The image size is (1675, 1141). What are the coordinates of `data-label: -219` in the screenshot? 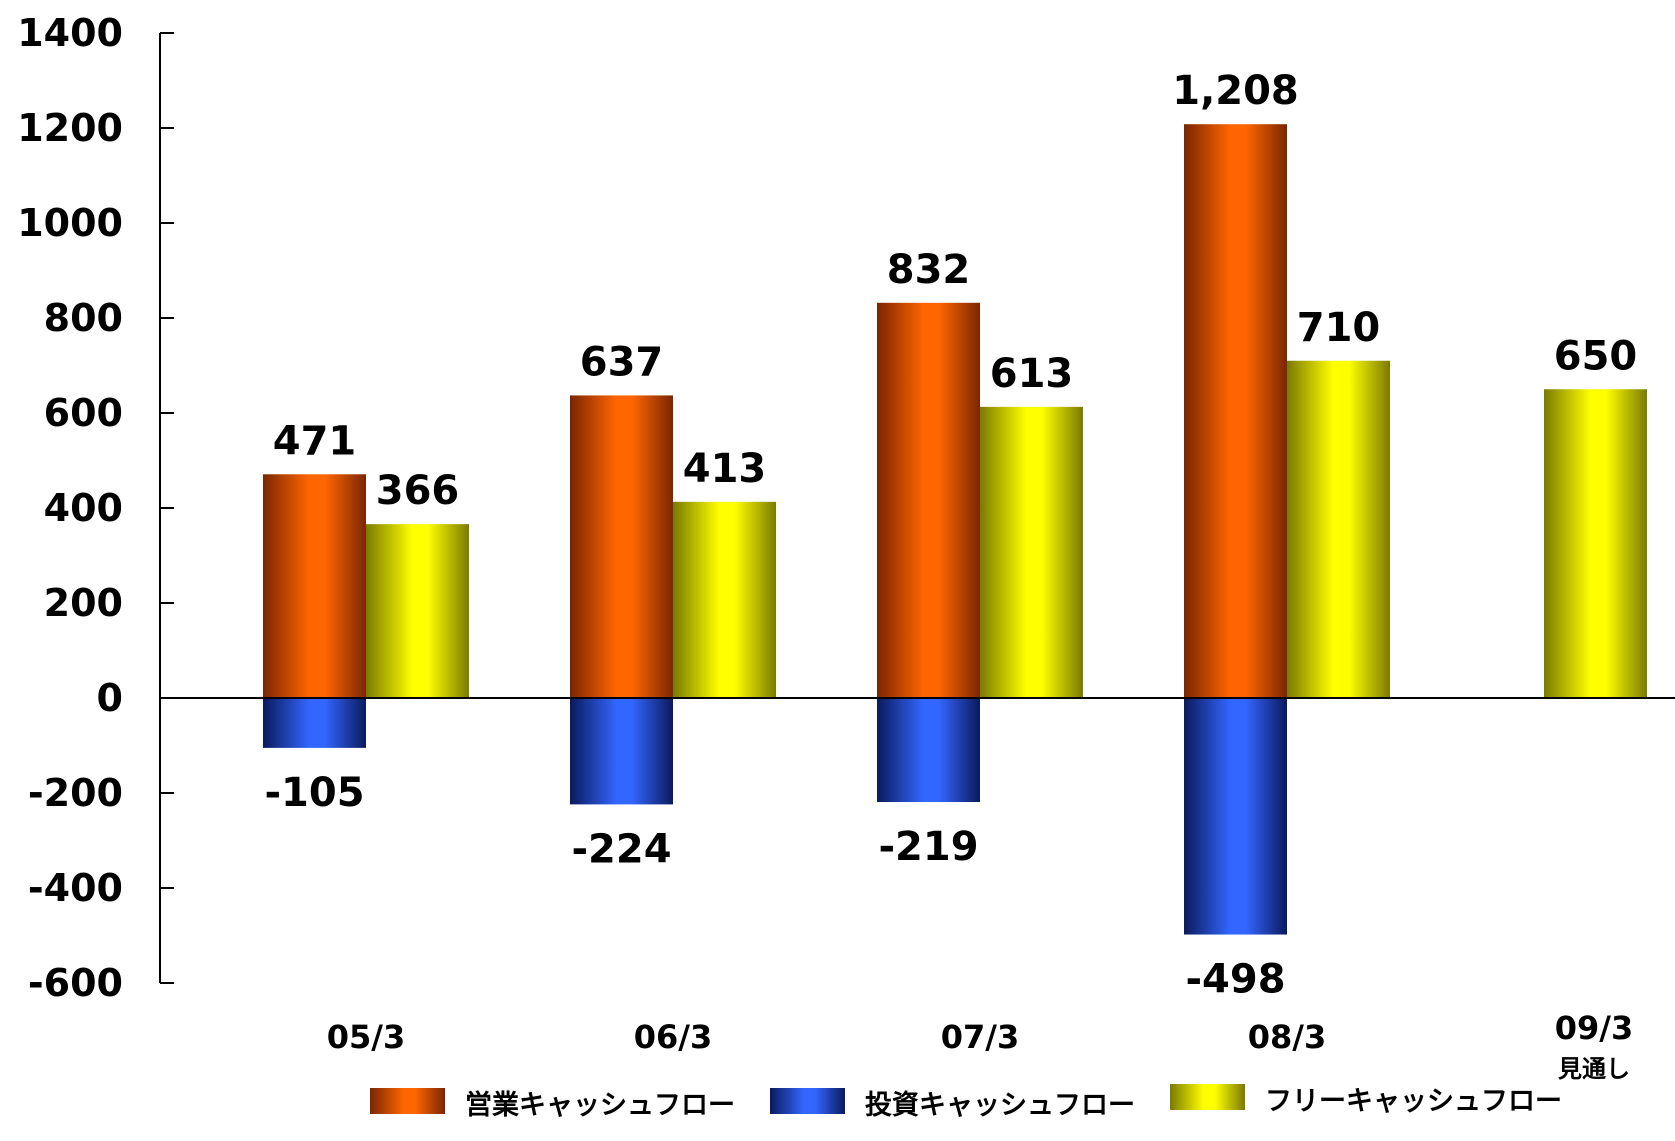 It's located at (928, 847).